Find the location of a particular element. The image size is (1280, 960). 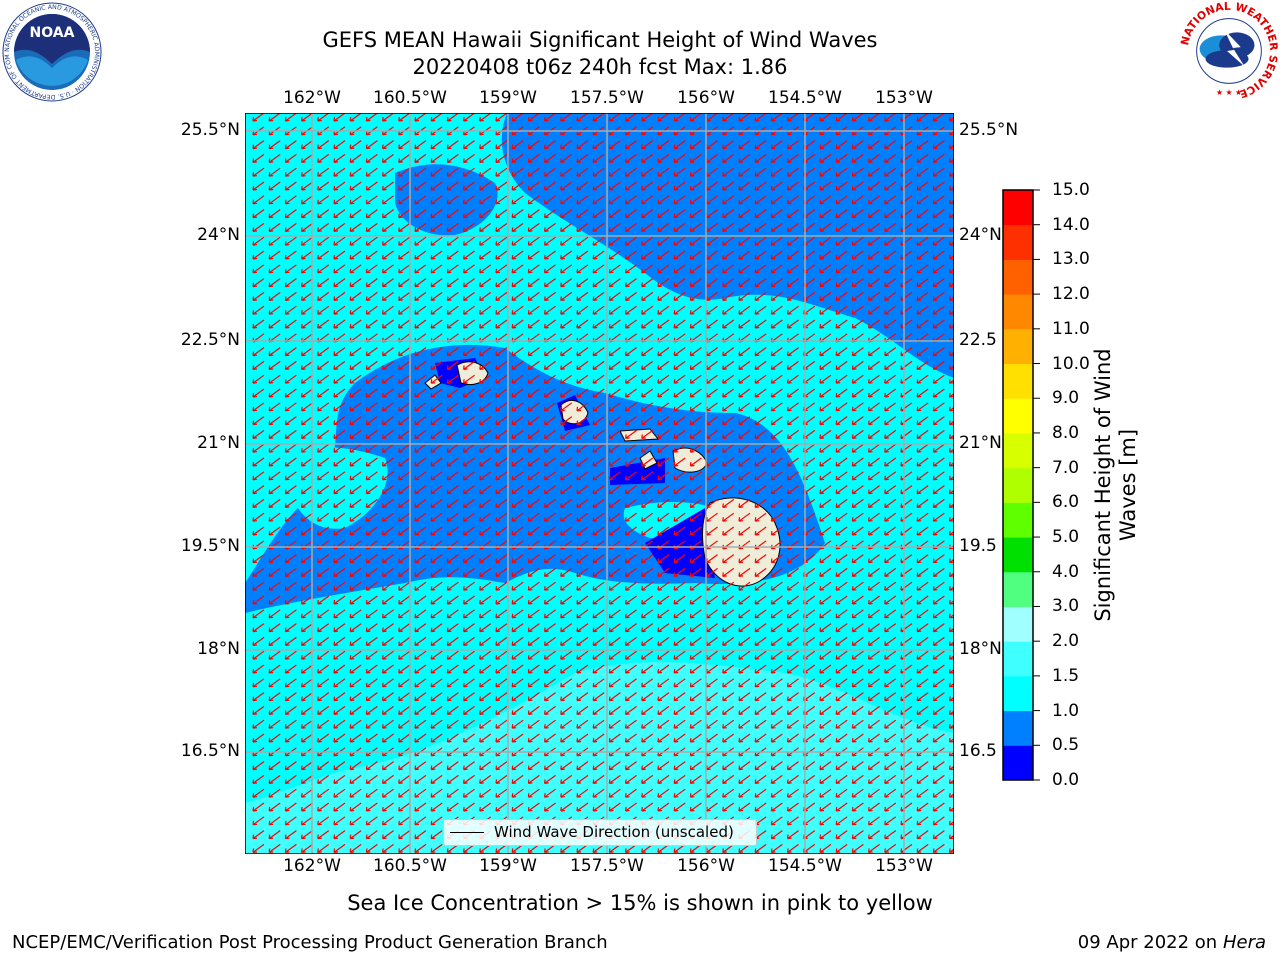

colorbar-tick-label-15: 13.0 is located at coordinates (1071, 259).